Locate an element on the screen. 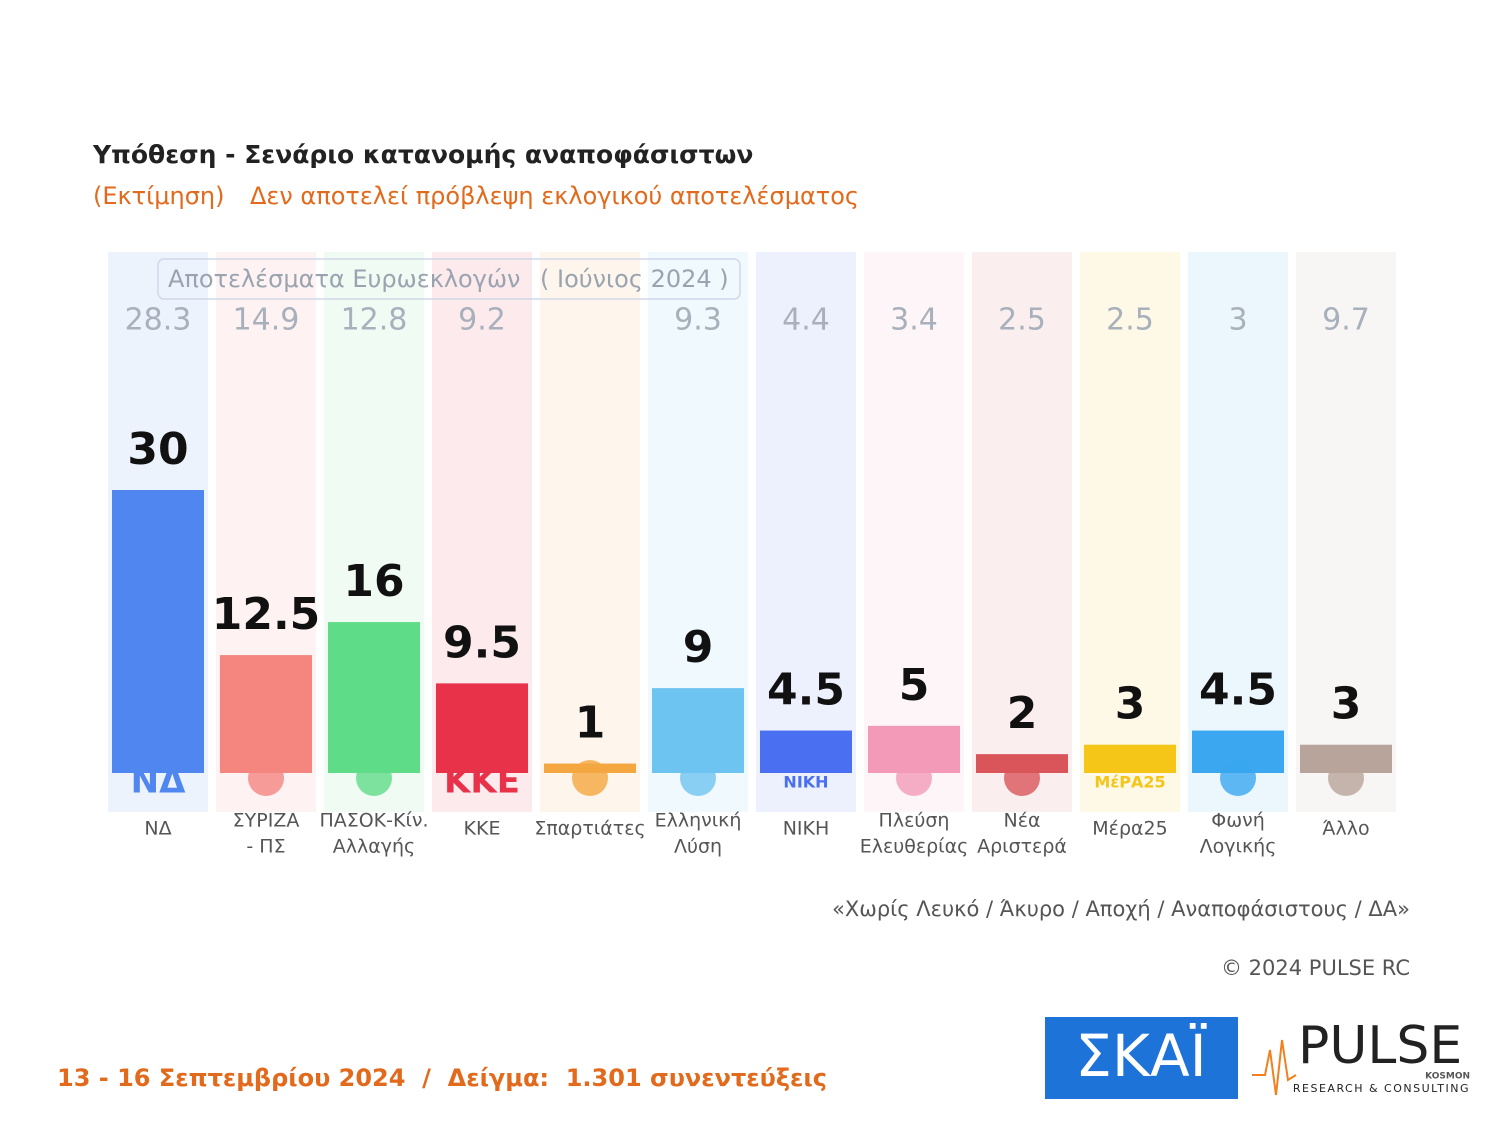  value-label: 30 is located at coordinates (157, 449).